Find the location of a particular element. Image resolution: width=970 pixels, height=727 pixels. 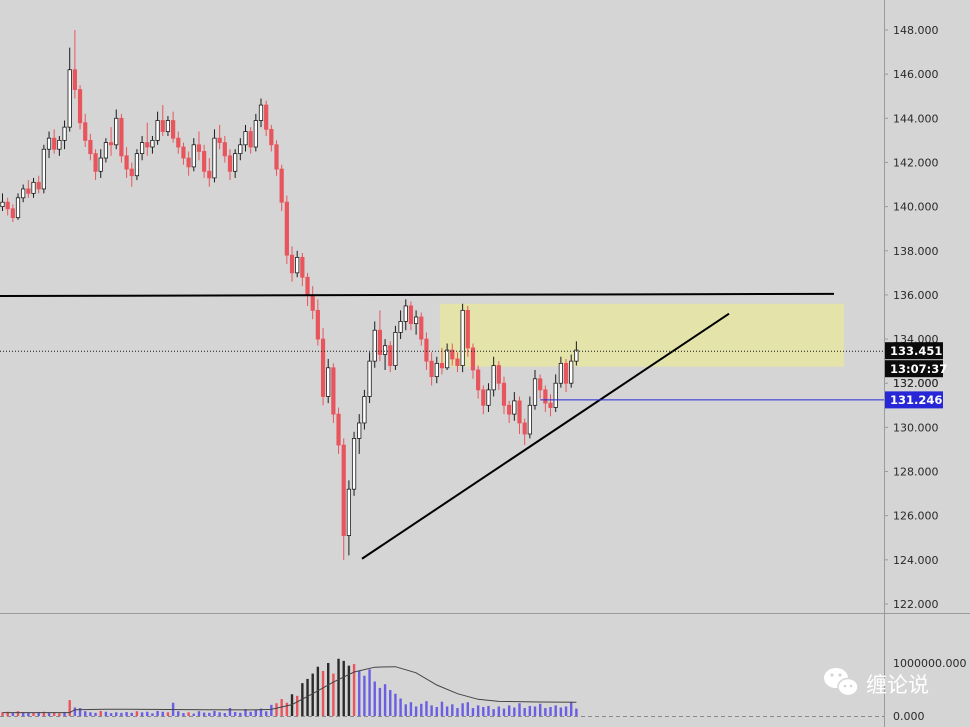

supply-zone is located at coordinates (641, 335).